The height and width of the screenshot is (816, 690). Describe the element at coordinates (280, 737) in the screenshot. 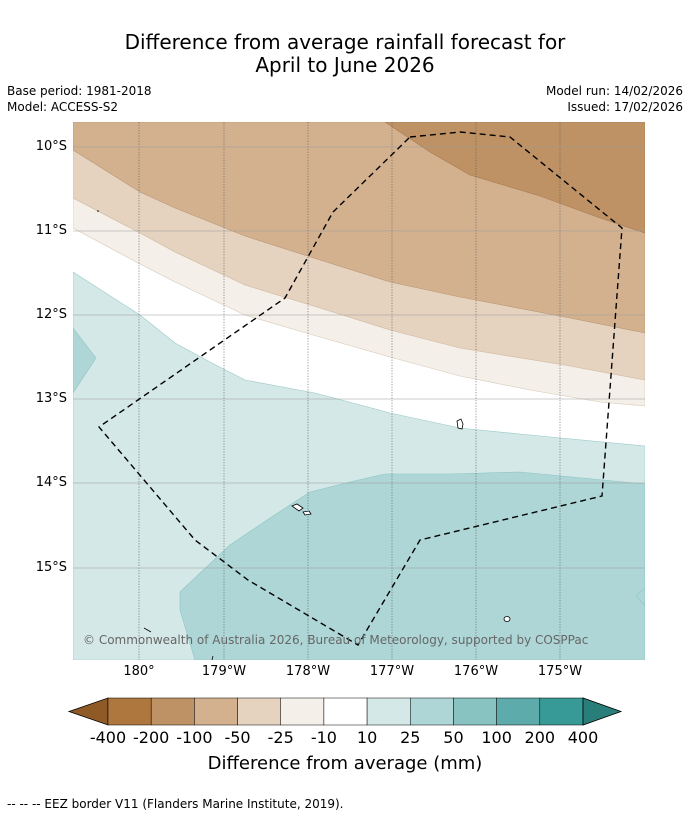

I see `colorbar-tick-label: -25` at that location.